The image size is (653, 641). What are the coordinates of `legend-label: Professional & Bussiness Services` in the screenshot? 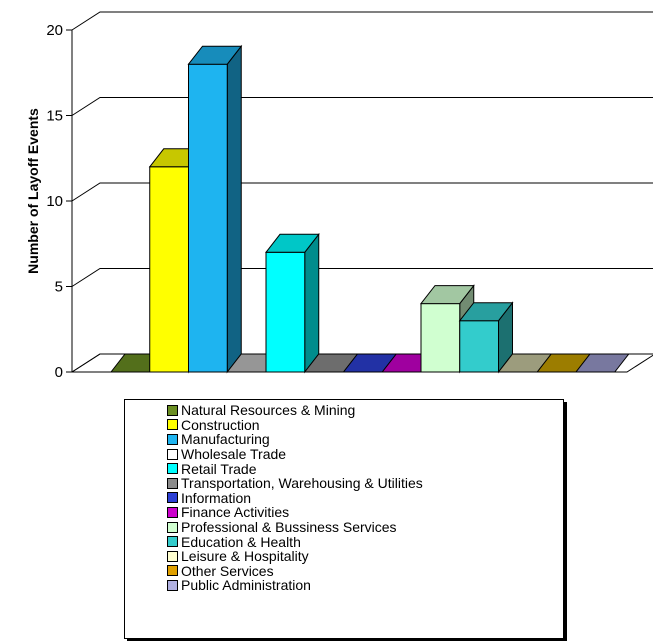 It's located at (289, 527).